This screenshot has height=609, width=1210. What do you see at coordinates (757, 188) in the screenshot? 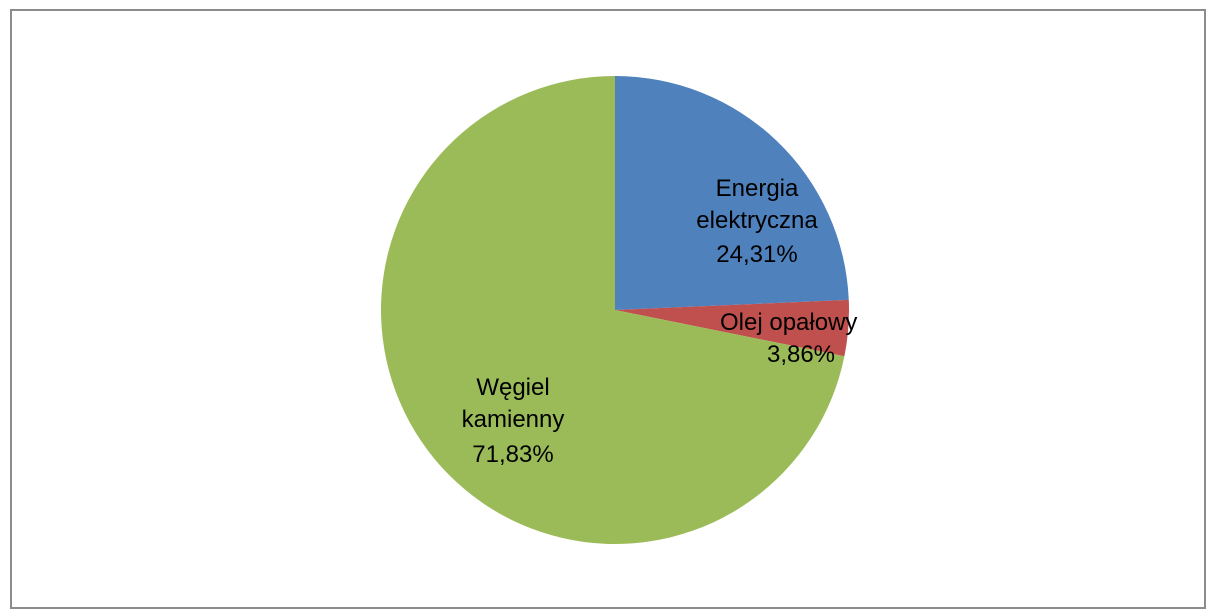
I see `slice-label-line1: Energia` at bounding box center [757, 188].